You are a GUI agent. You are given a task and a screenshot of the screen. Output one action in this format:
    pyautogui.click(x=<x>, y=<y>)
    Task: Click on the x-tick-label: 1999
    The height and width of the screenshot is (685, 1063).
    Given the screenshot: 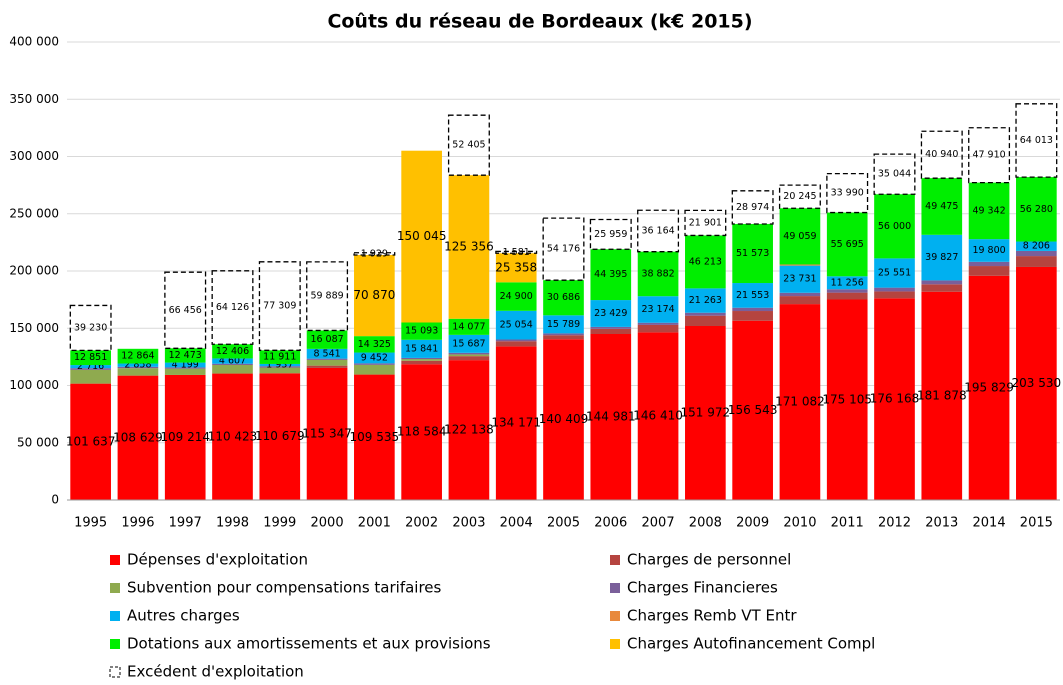 What is the action you would take?
    pyautogui.click(x=279, y=523)
    